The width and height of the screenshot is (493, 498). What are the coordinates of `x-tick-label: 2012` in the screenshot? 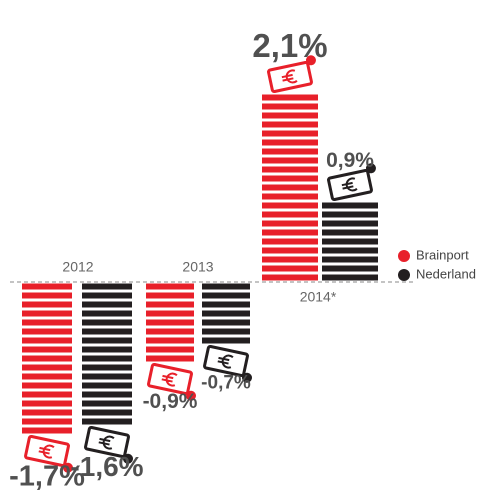 It's located at (77, 267).